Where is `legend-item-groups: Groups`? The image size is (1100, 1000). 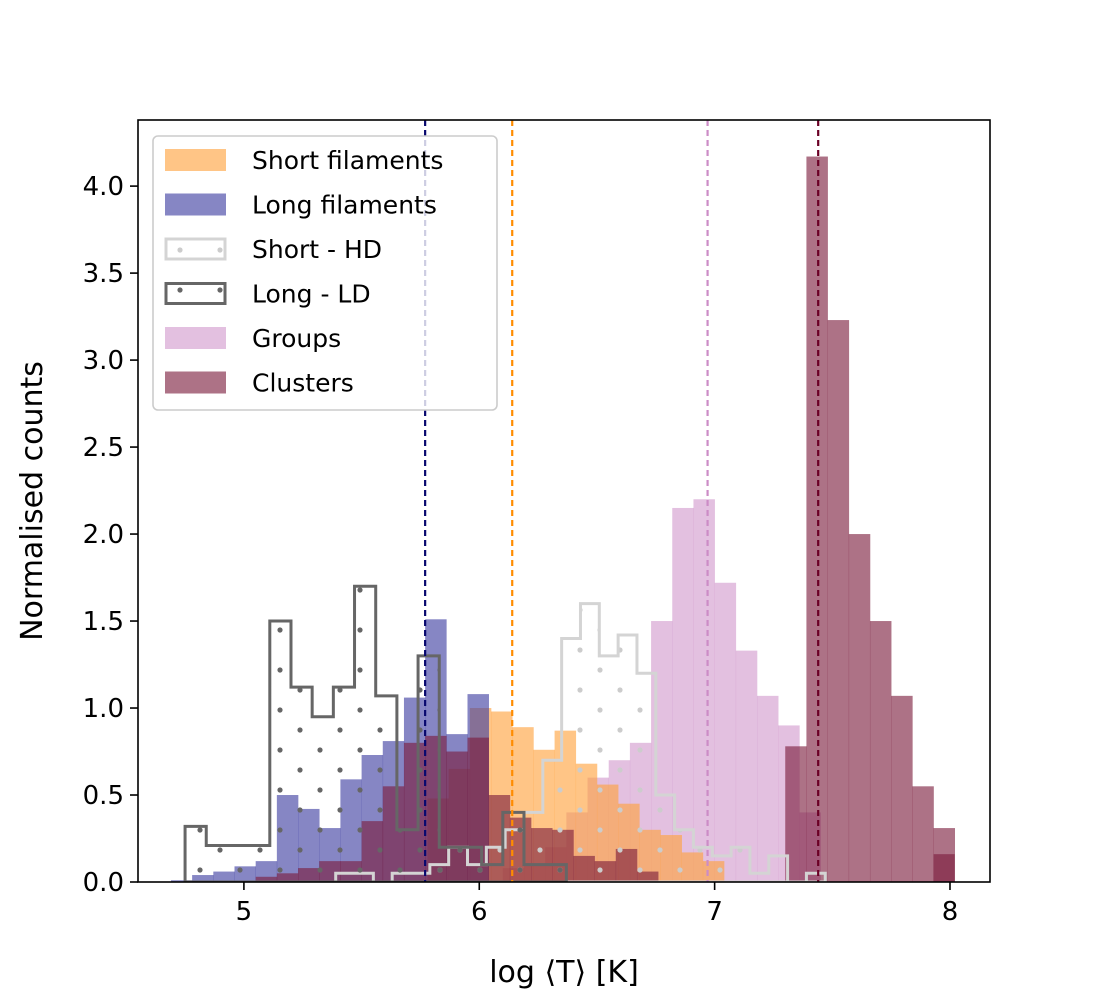 legend-item-groups: Groups is located at coordinates (253, 338).